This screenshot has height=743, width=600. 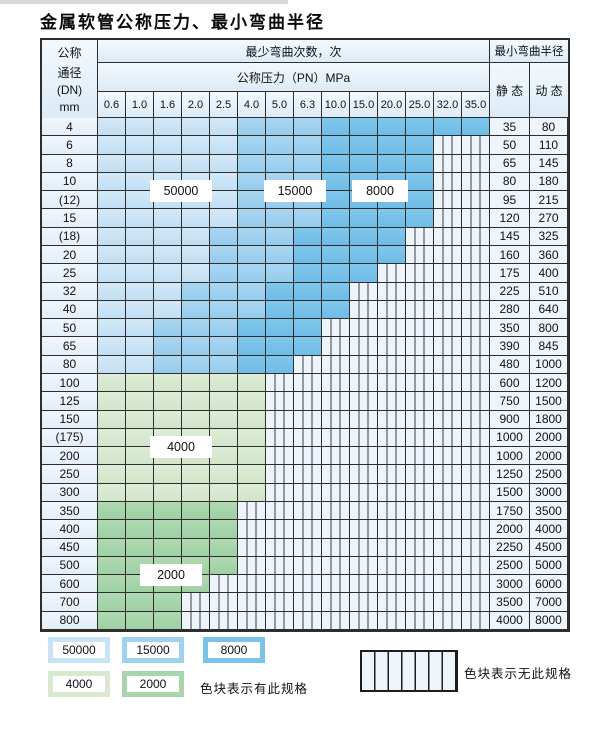 What do you see at coordinates (70, 328) in the screenshot?
I see `dn-row-label: 50` at bounding box center [70, 328].